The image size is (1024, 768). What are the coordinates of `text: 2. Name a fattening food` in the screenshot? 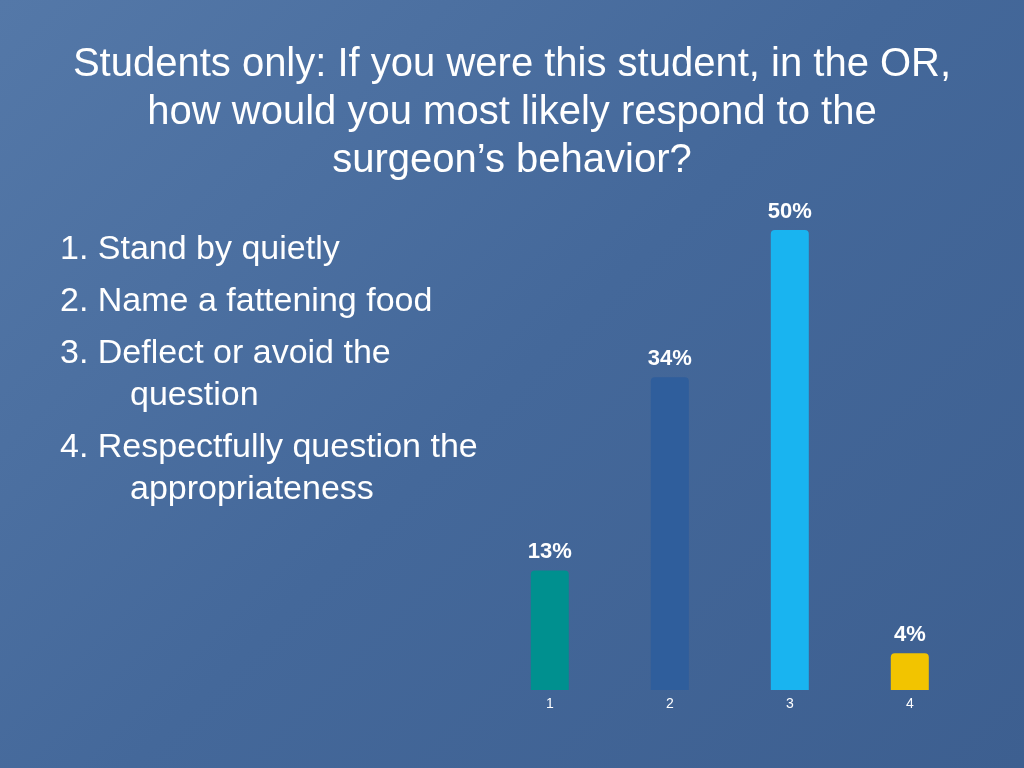 It's located at (246, 299).